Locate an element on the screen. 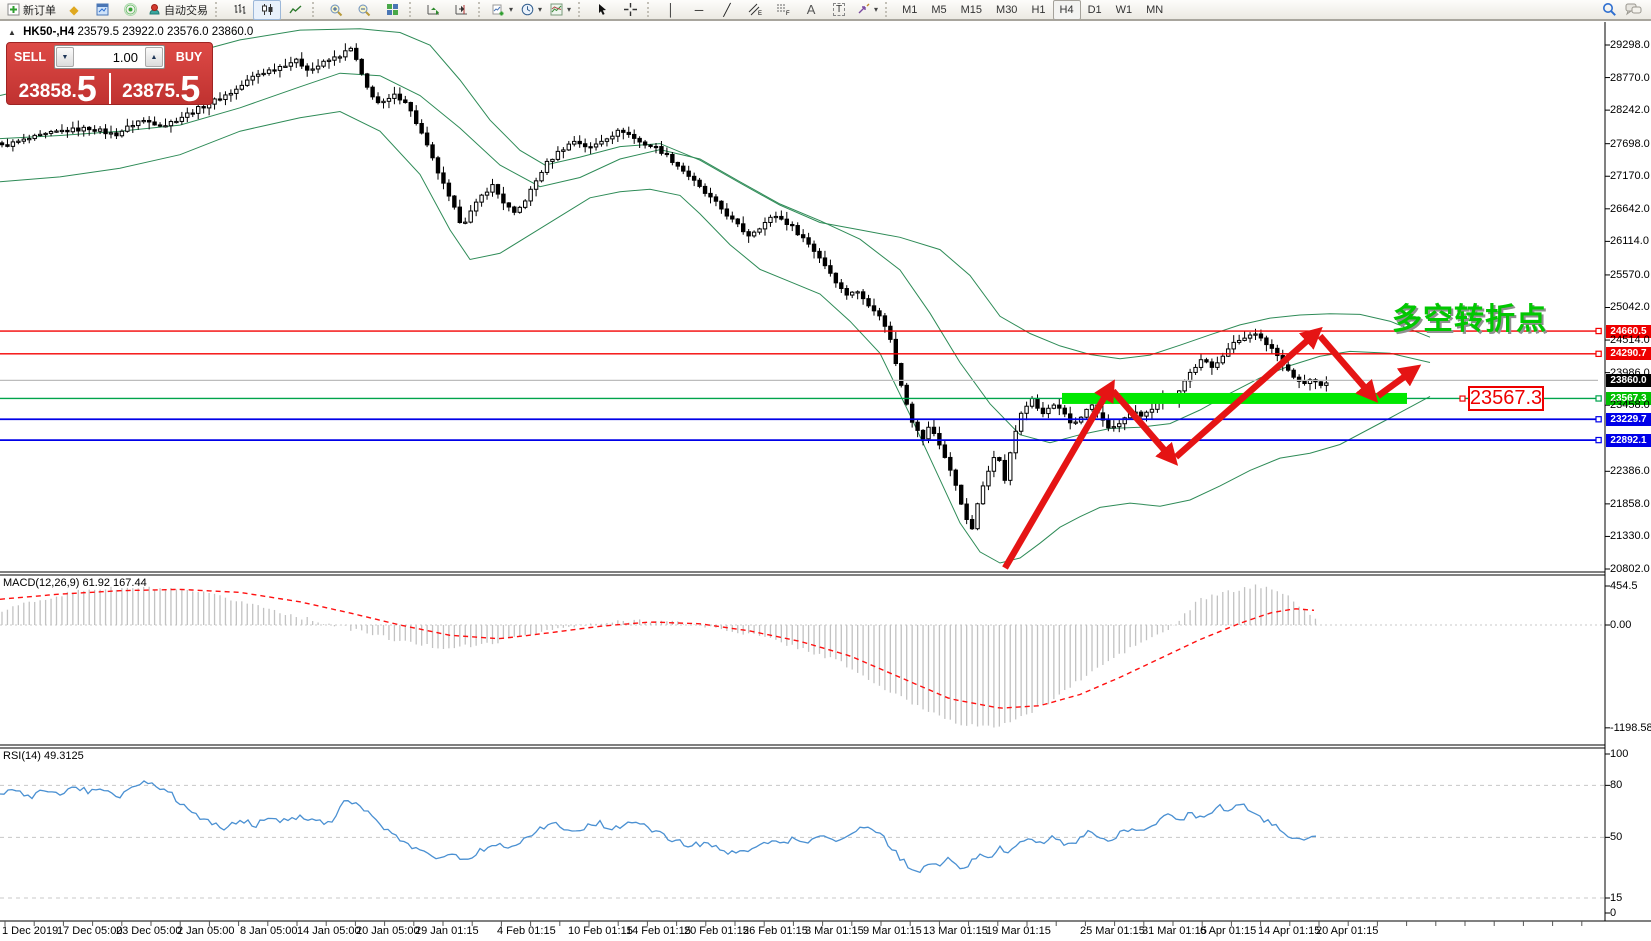  timeframe-button-h4: H4 is located at coordinates (1066, 10).